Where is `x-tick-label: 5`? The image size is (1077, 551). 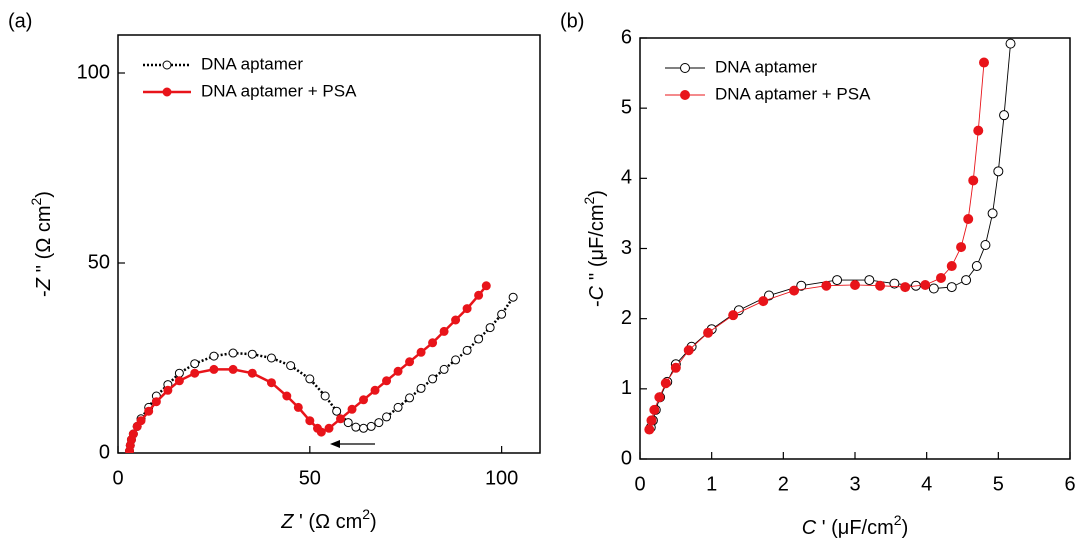 x-tick-label: 5 is located at coordinates (998, 484).